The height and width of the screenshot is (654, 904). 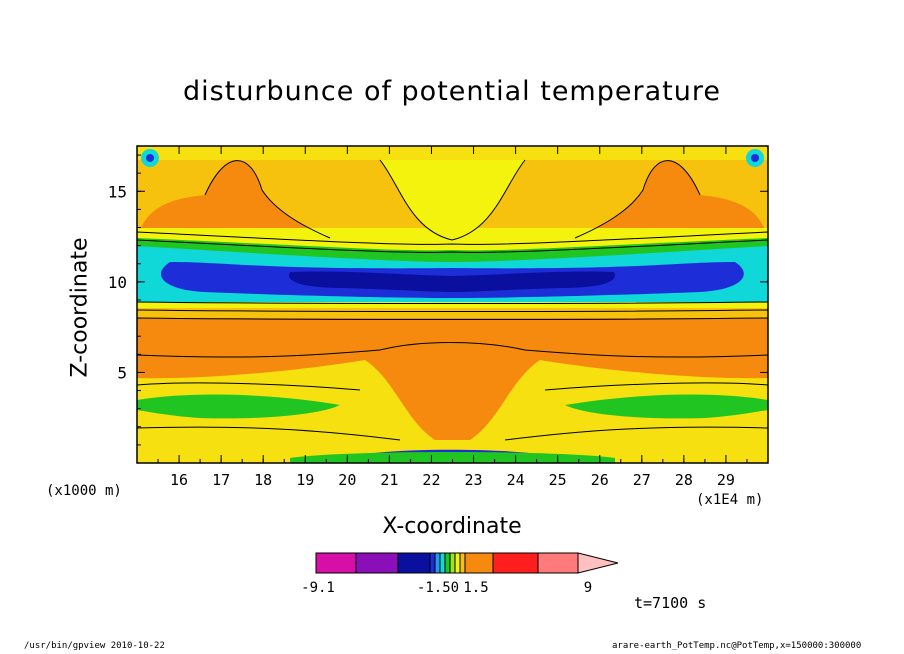 I want to click on x-tick-label: 23, so click(x=474, y=480).